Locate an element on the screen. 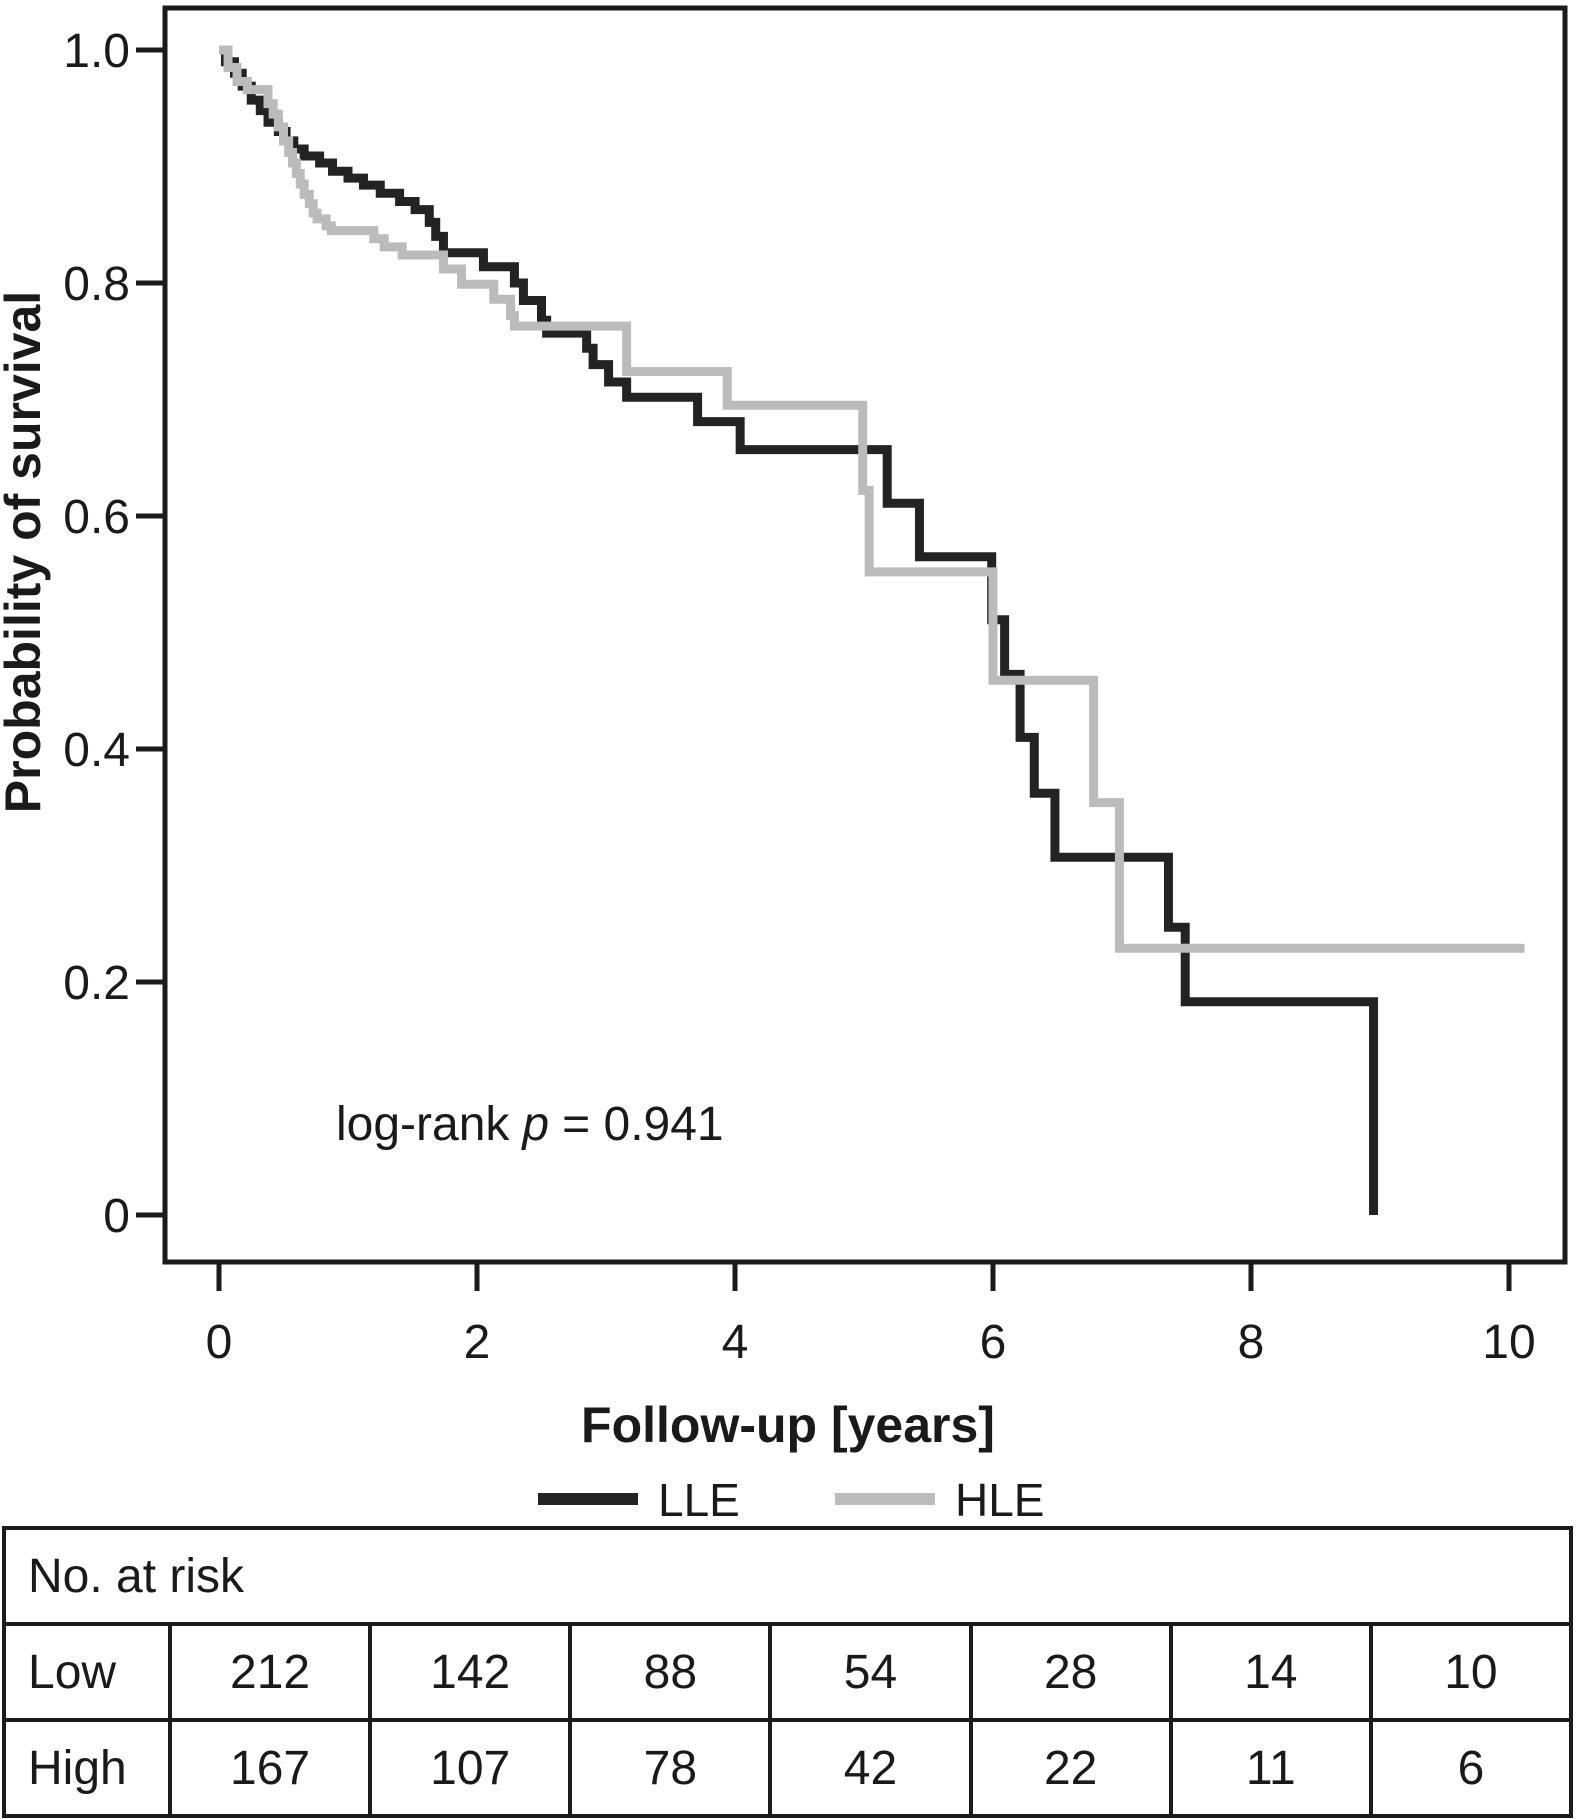  y-tick-label: 0.8 is located at coordinates (96, 284).